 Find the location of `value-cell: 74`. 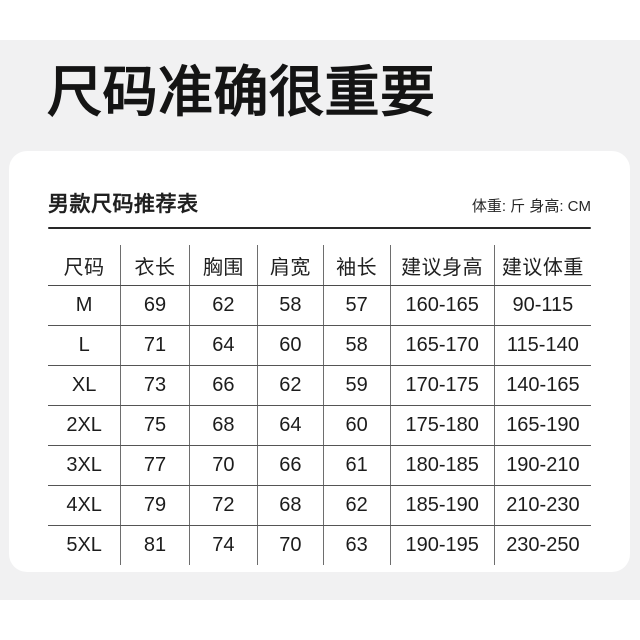

value-cell: 74 is located at coordinates (224, 545).